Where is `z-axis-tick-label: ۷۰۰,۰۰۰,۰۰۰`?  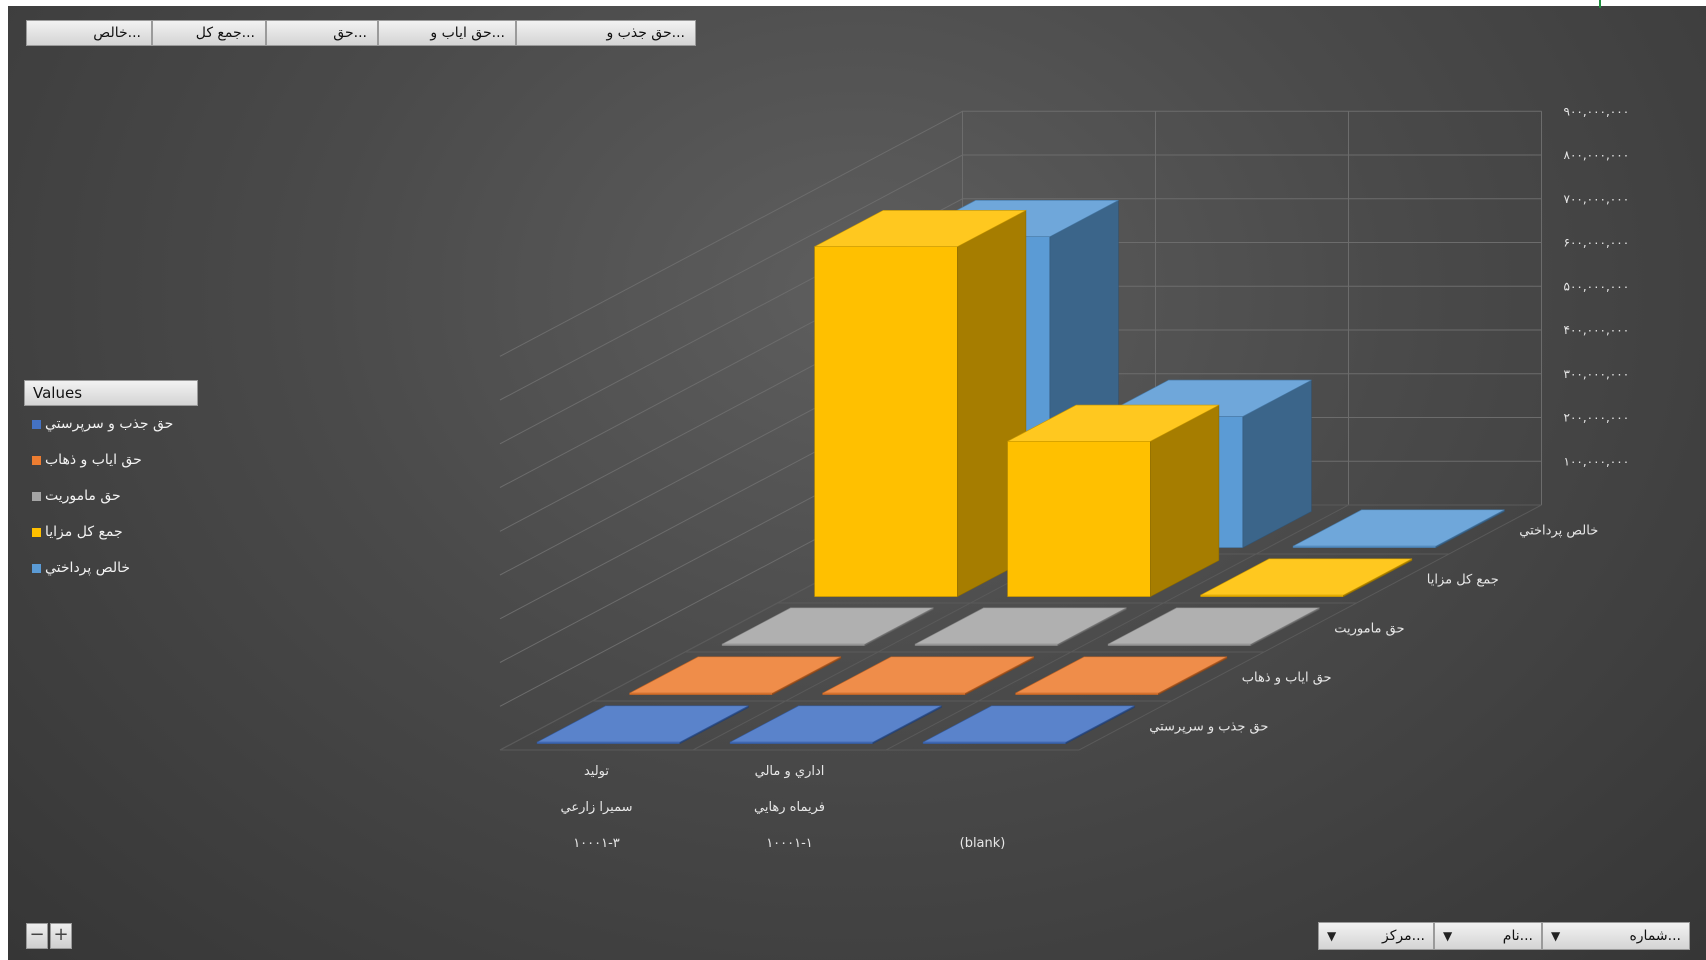
z-axis-tick-label: ۷۰۰,۰۰۰,۰۰۰ is located at coordinates (1597, 199).